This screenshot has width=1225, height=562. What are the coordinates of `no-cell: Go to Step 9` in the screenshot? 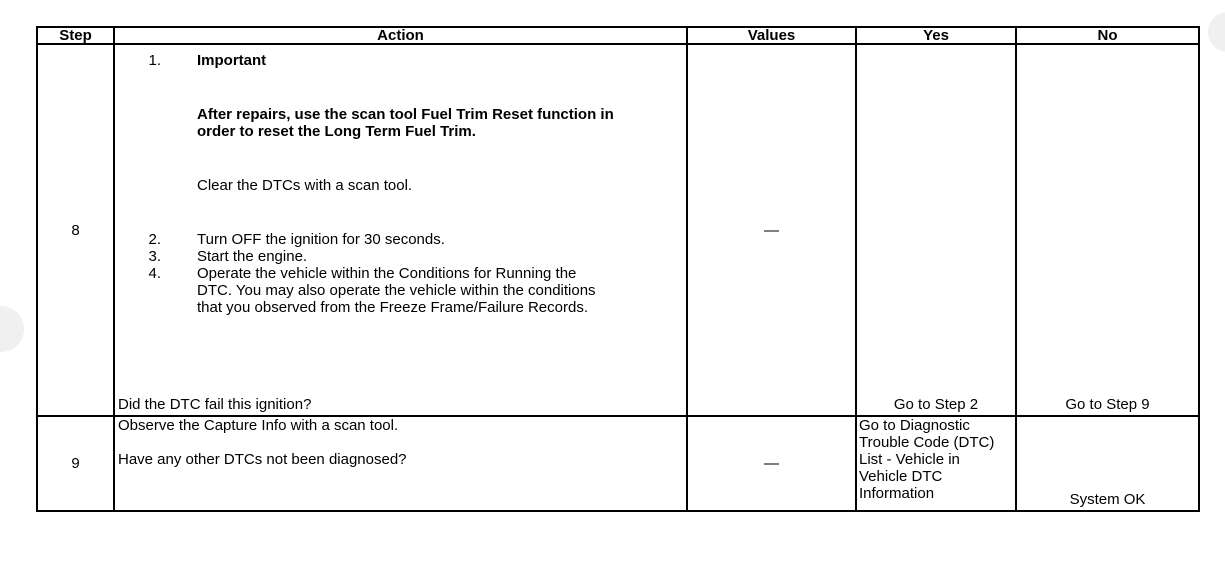 It's located at (1107, 230).